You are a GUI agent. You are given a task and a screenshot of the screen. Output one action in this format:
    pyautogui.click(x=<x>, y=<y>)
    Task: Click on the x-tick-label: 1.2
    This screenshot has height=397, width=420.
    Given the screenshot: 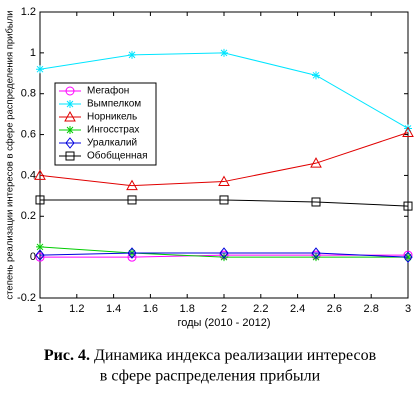 What is the action you would take?
    pyautogui.click(x=76, y=309)
    